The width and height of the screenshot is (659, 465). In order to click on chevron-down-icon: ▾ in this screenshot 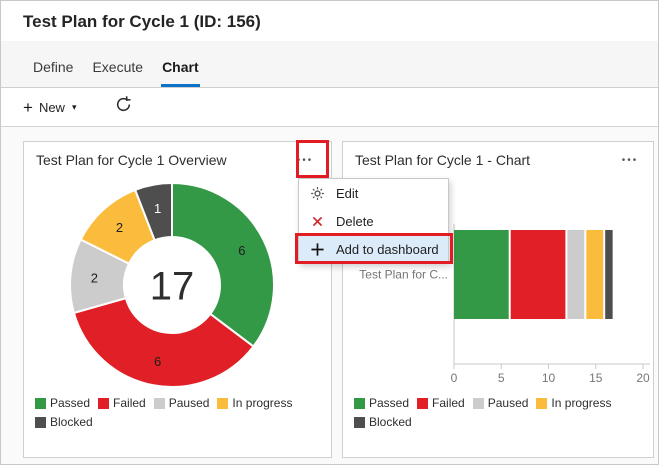, I will do `click(74, 106)`.